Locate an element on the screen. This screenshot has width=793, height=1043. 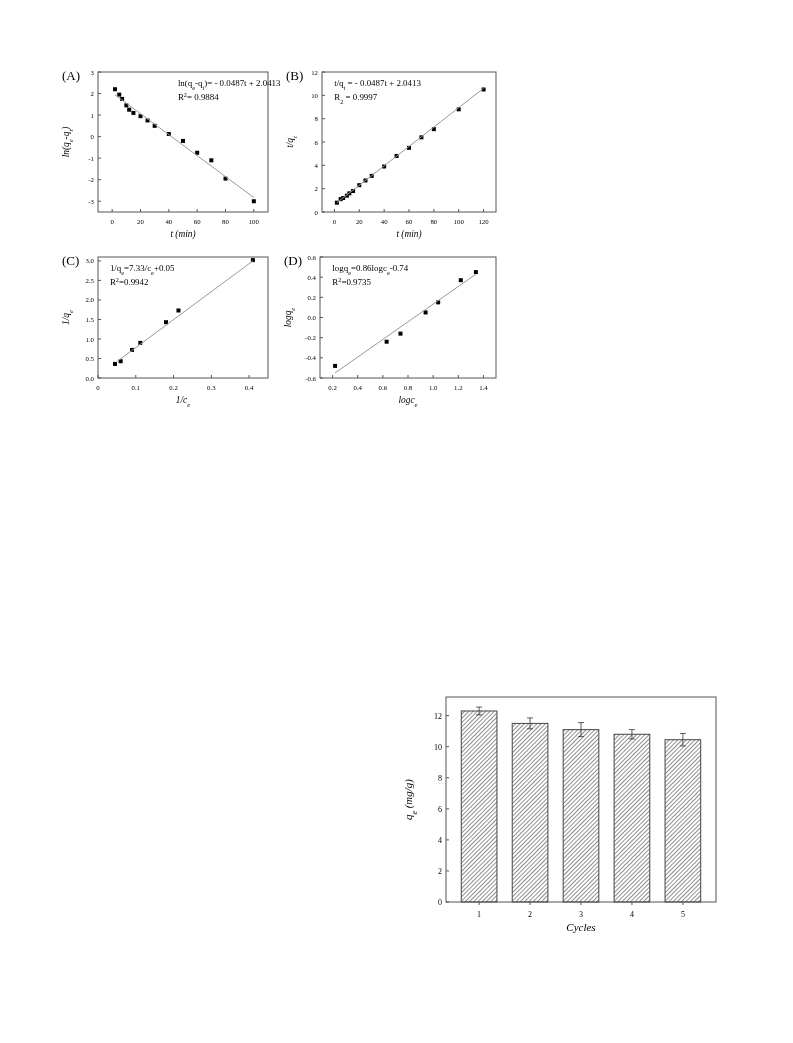
x-tick-label: 2 is located at coordinates (530, 914).